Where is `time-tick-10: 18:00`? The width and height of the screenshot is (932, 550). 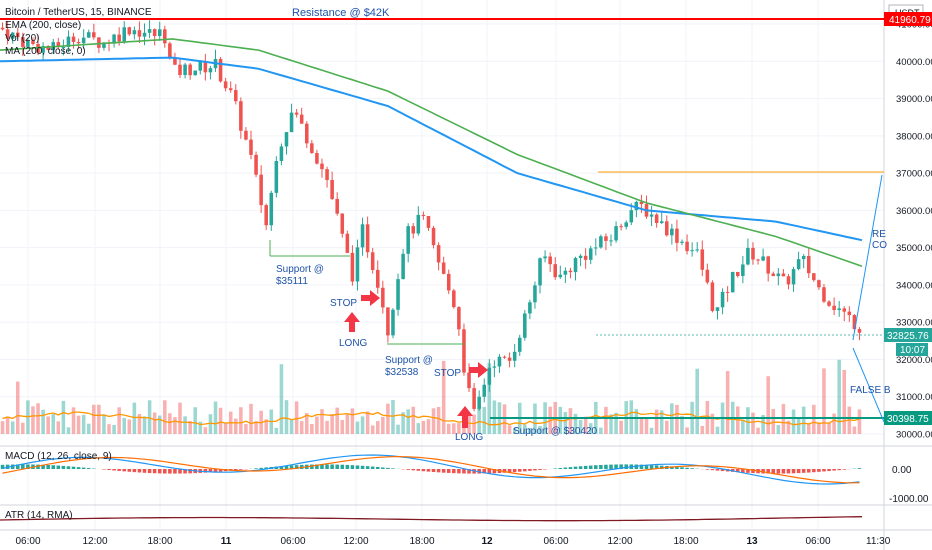
time-tick-10: 18:00 is located at coordinates (685, 541).